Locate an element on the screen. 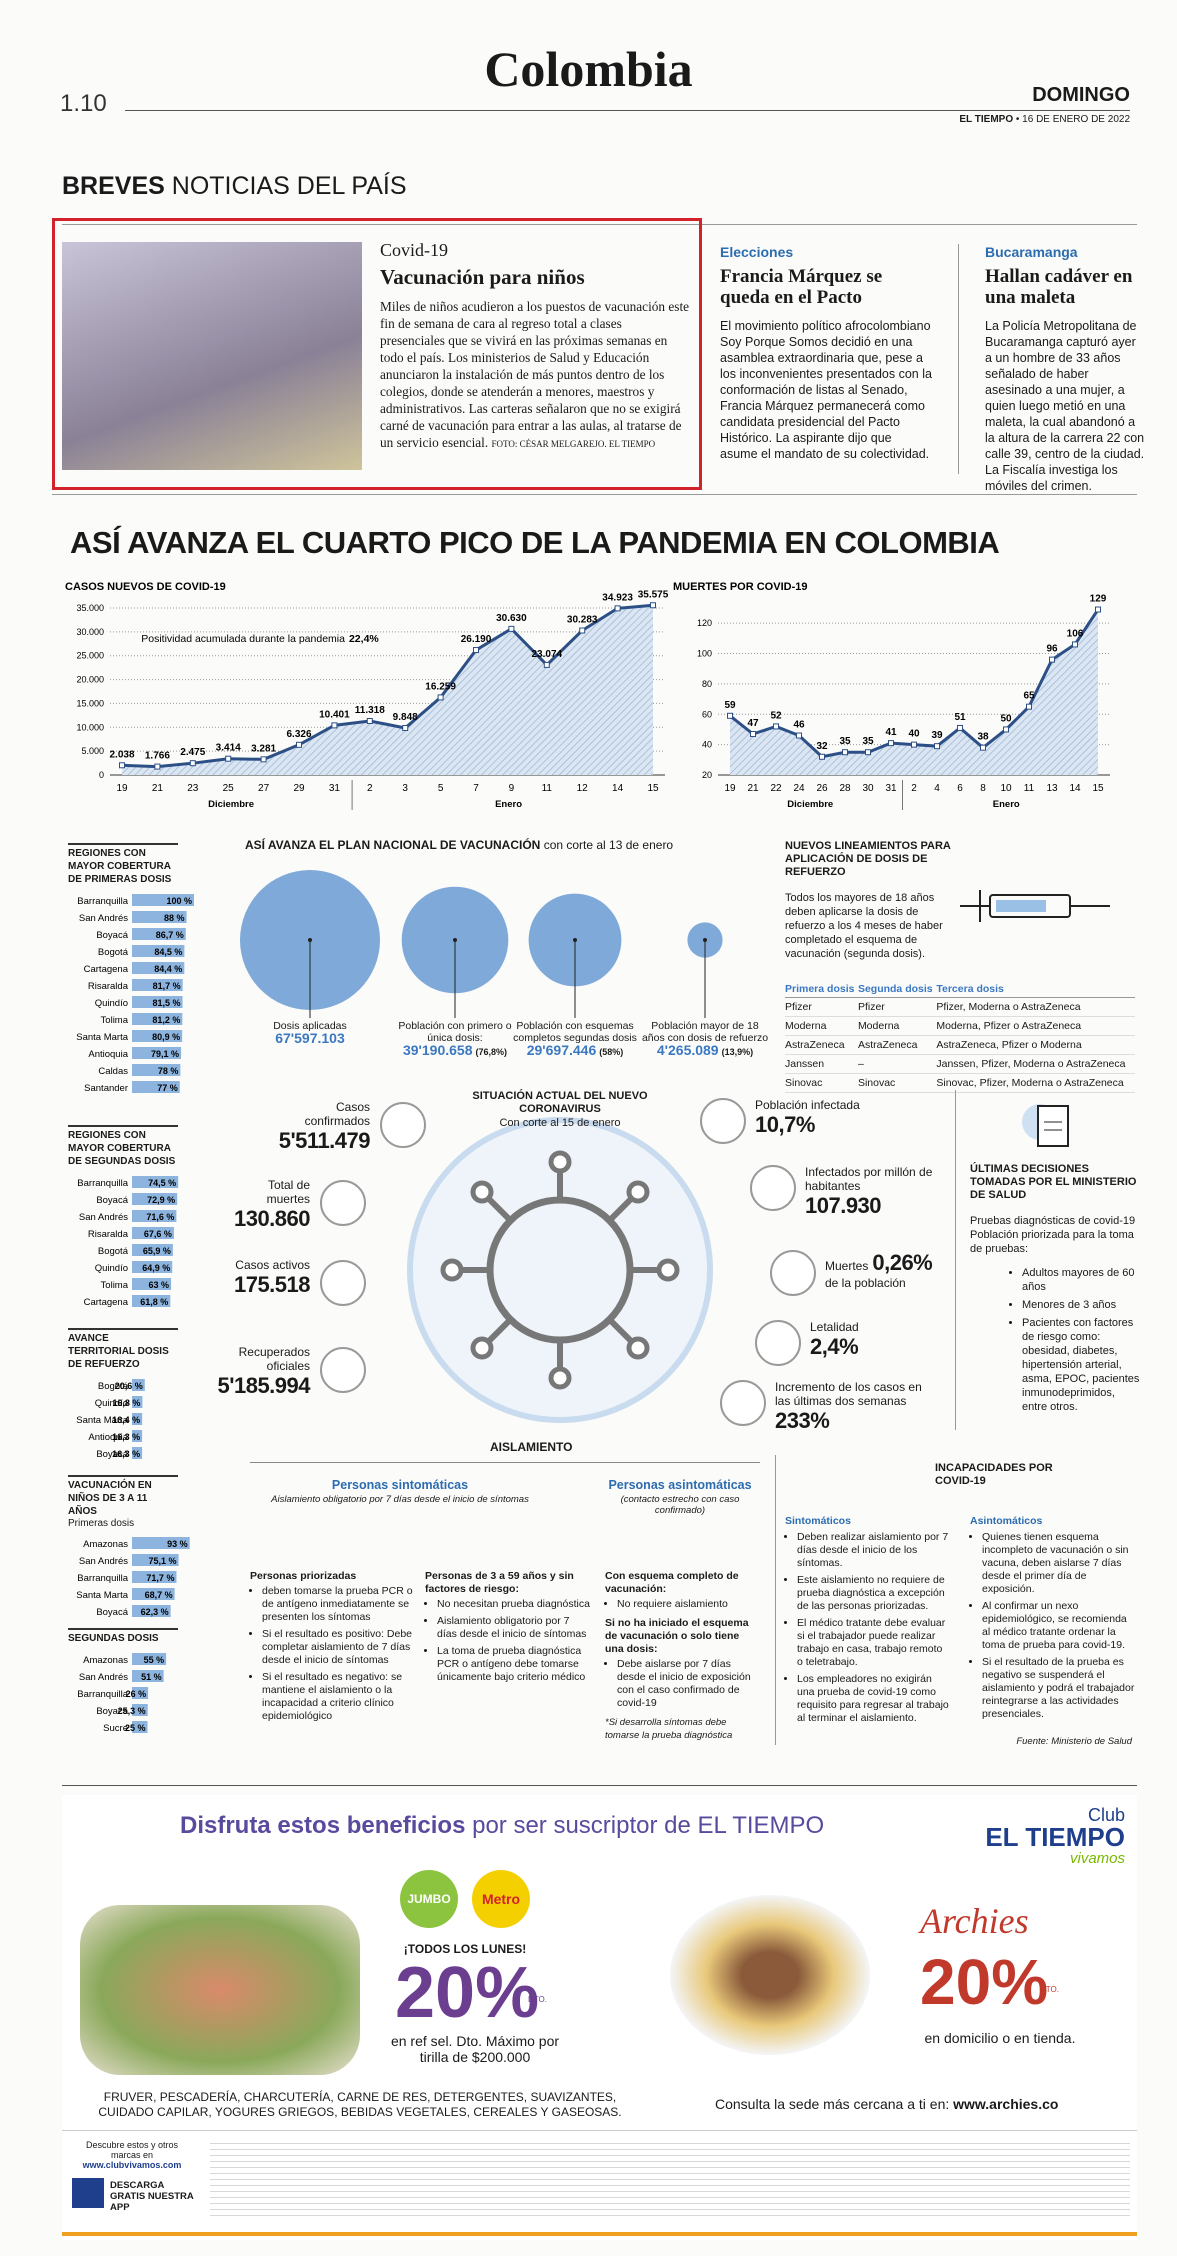  y-tick-label: 30.000 is located at coordinates (90, 632).